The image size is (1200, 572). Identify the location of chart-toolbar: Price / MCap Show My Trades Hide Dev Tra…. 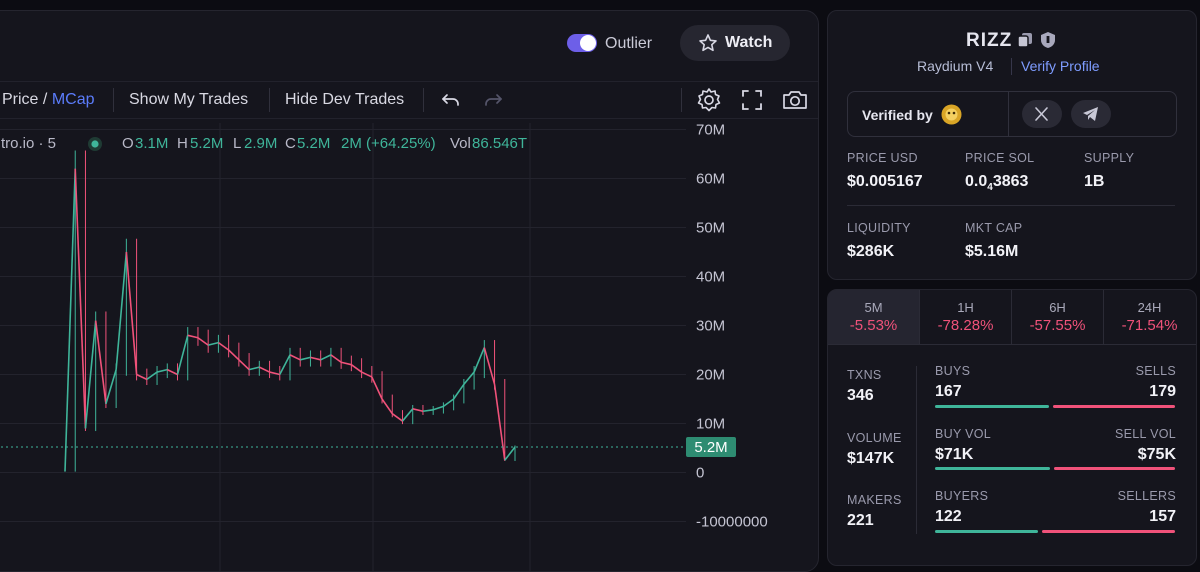
(409, 100).